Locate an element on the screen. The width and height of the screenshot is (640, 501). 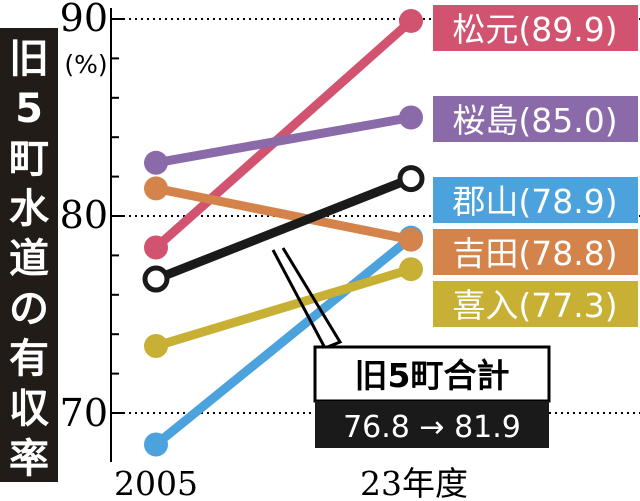
series-label: 喜入(77.3) is located at coordinates (534, 305).